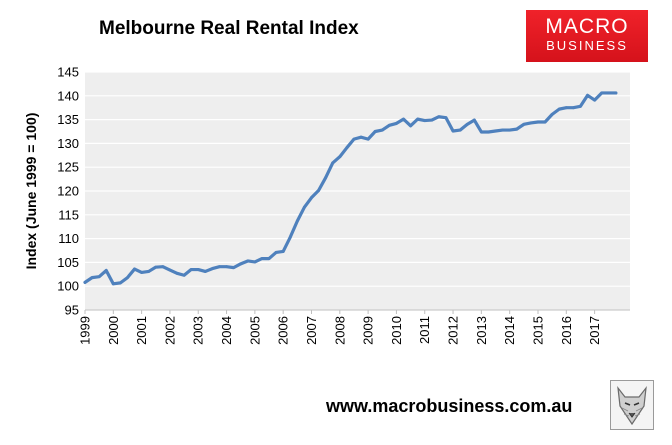  I want to click on y-tick-label: 95, so click(72, 310).